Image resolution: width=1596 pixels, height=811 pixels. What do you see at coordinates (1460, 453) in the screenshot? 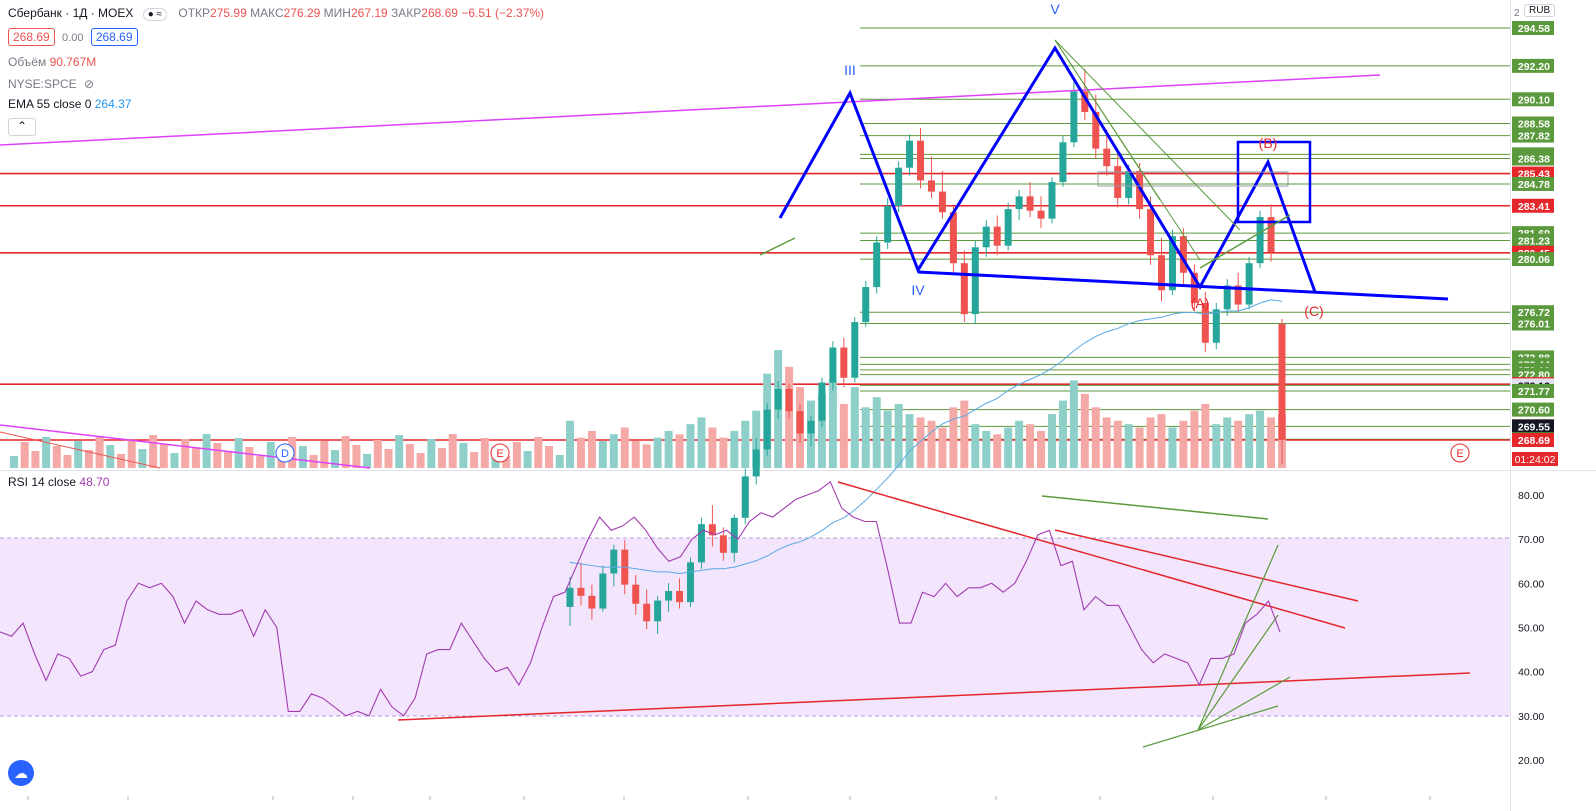
I see `event-marker: E` at bounding box center [1460, 453].